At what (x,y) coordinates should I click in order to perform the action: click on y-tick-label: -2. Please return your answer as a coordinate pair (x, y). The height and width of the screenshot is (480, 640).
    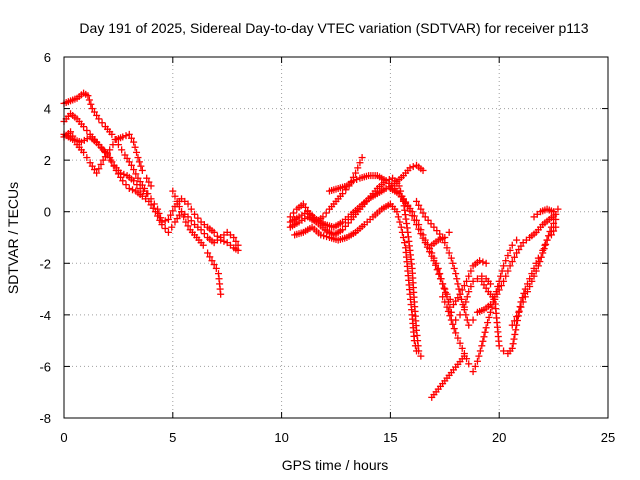
    Looking at the image, I should click on (45, 263).